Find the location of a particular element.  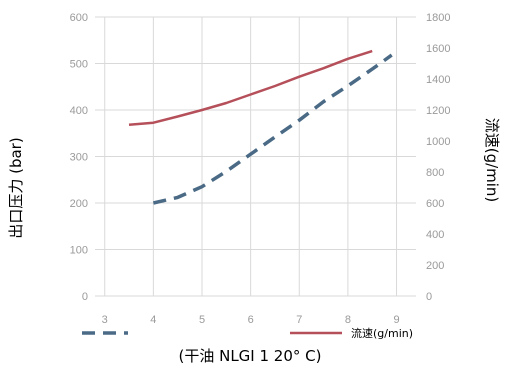

x-tick-label: 3 is located at coordinates (105, 320).